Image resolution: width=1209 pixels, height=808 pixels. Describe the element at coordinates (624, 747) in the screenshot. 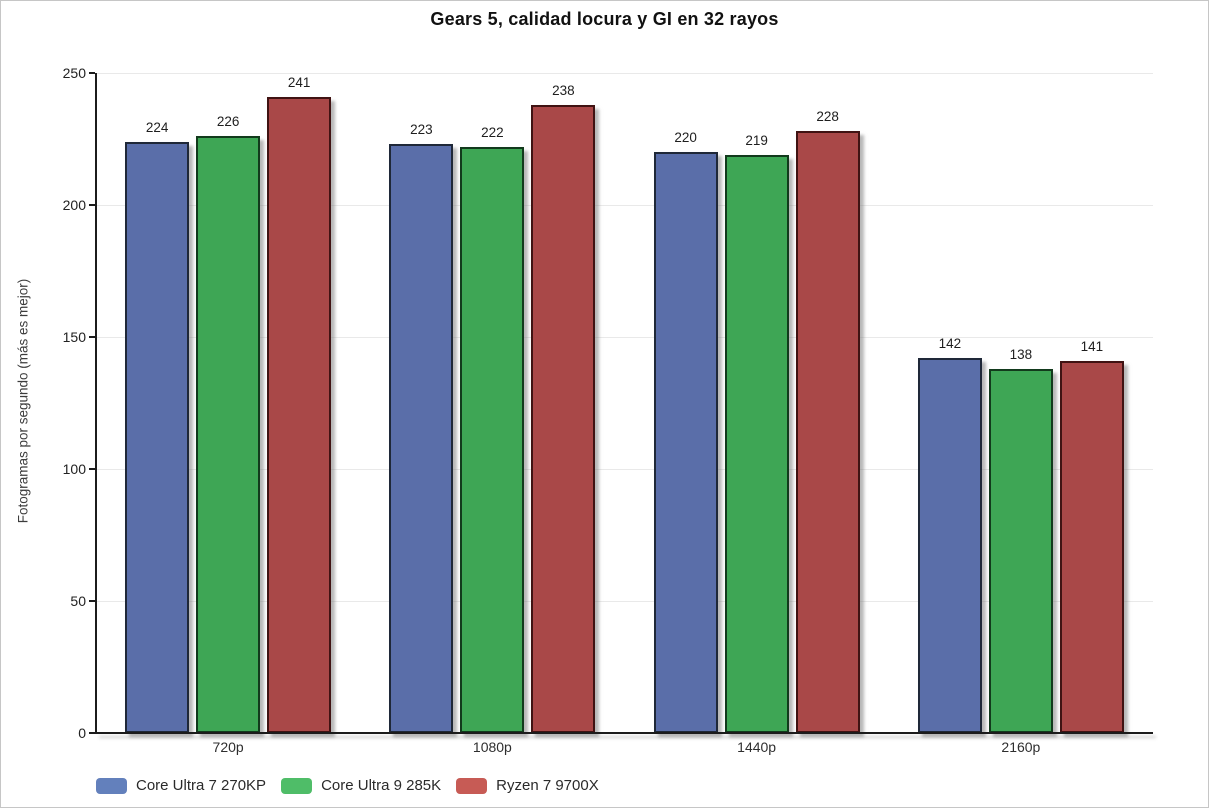

I see `x-axis-labels: 720p 1080p 1440p 2160p` at that location.